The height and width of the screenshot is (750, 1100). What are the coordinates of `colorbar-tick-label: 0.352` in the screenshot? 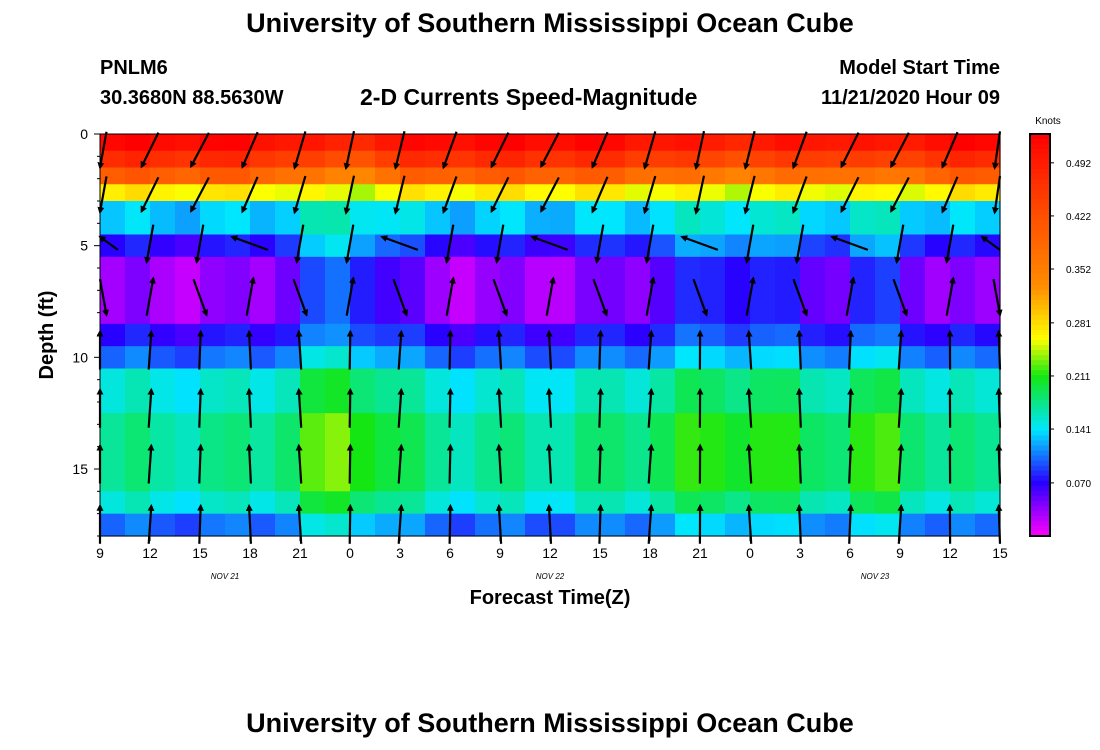 It's located at (1078, 270).